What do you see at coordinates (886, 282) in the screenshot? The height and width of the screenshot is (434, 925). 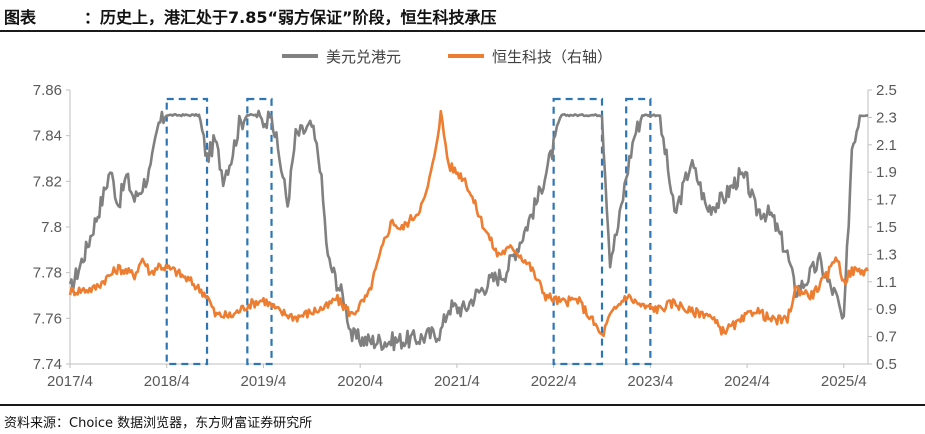 I see `y-right-tick-label: 1.1` at bounding box center [886, 282].